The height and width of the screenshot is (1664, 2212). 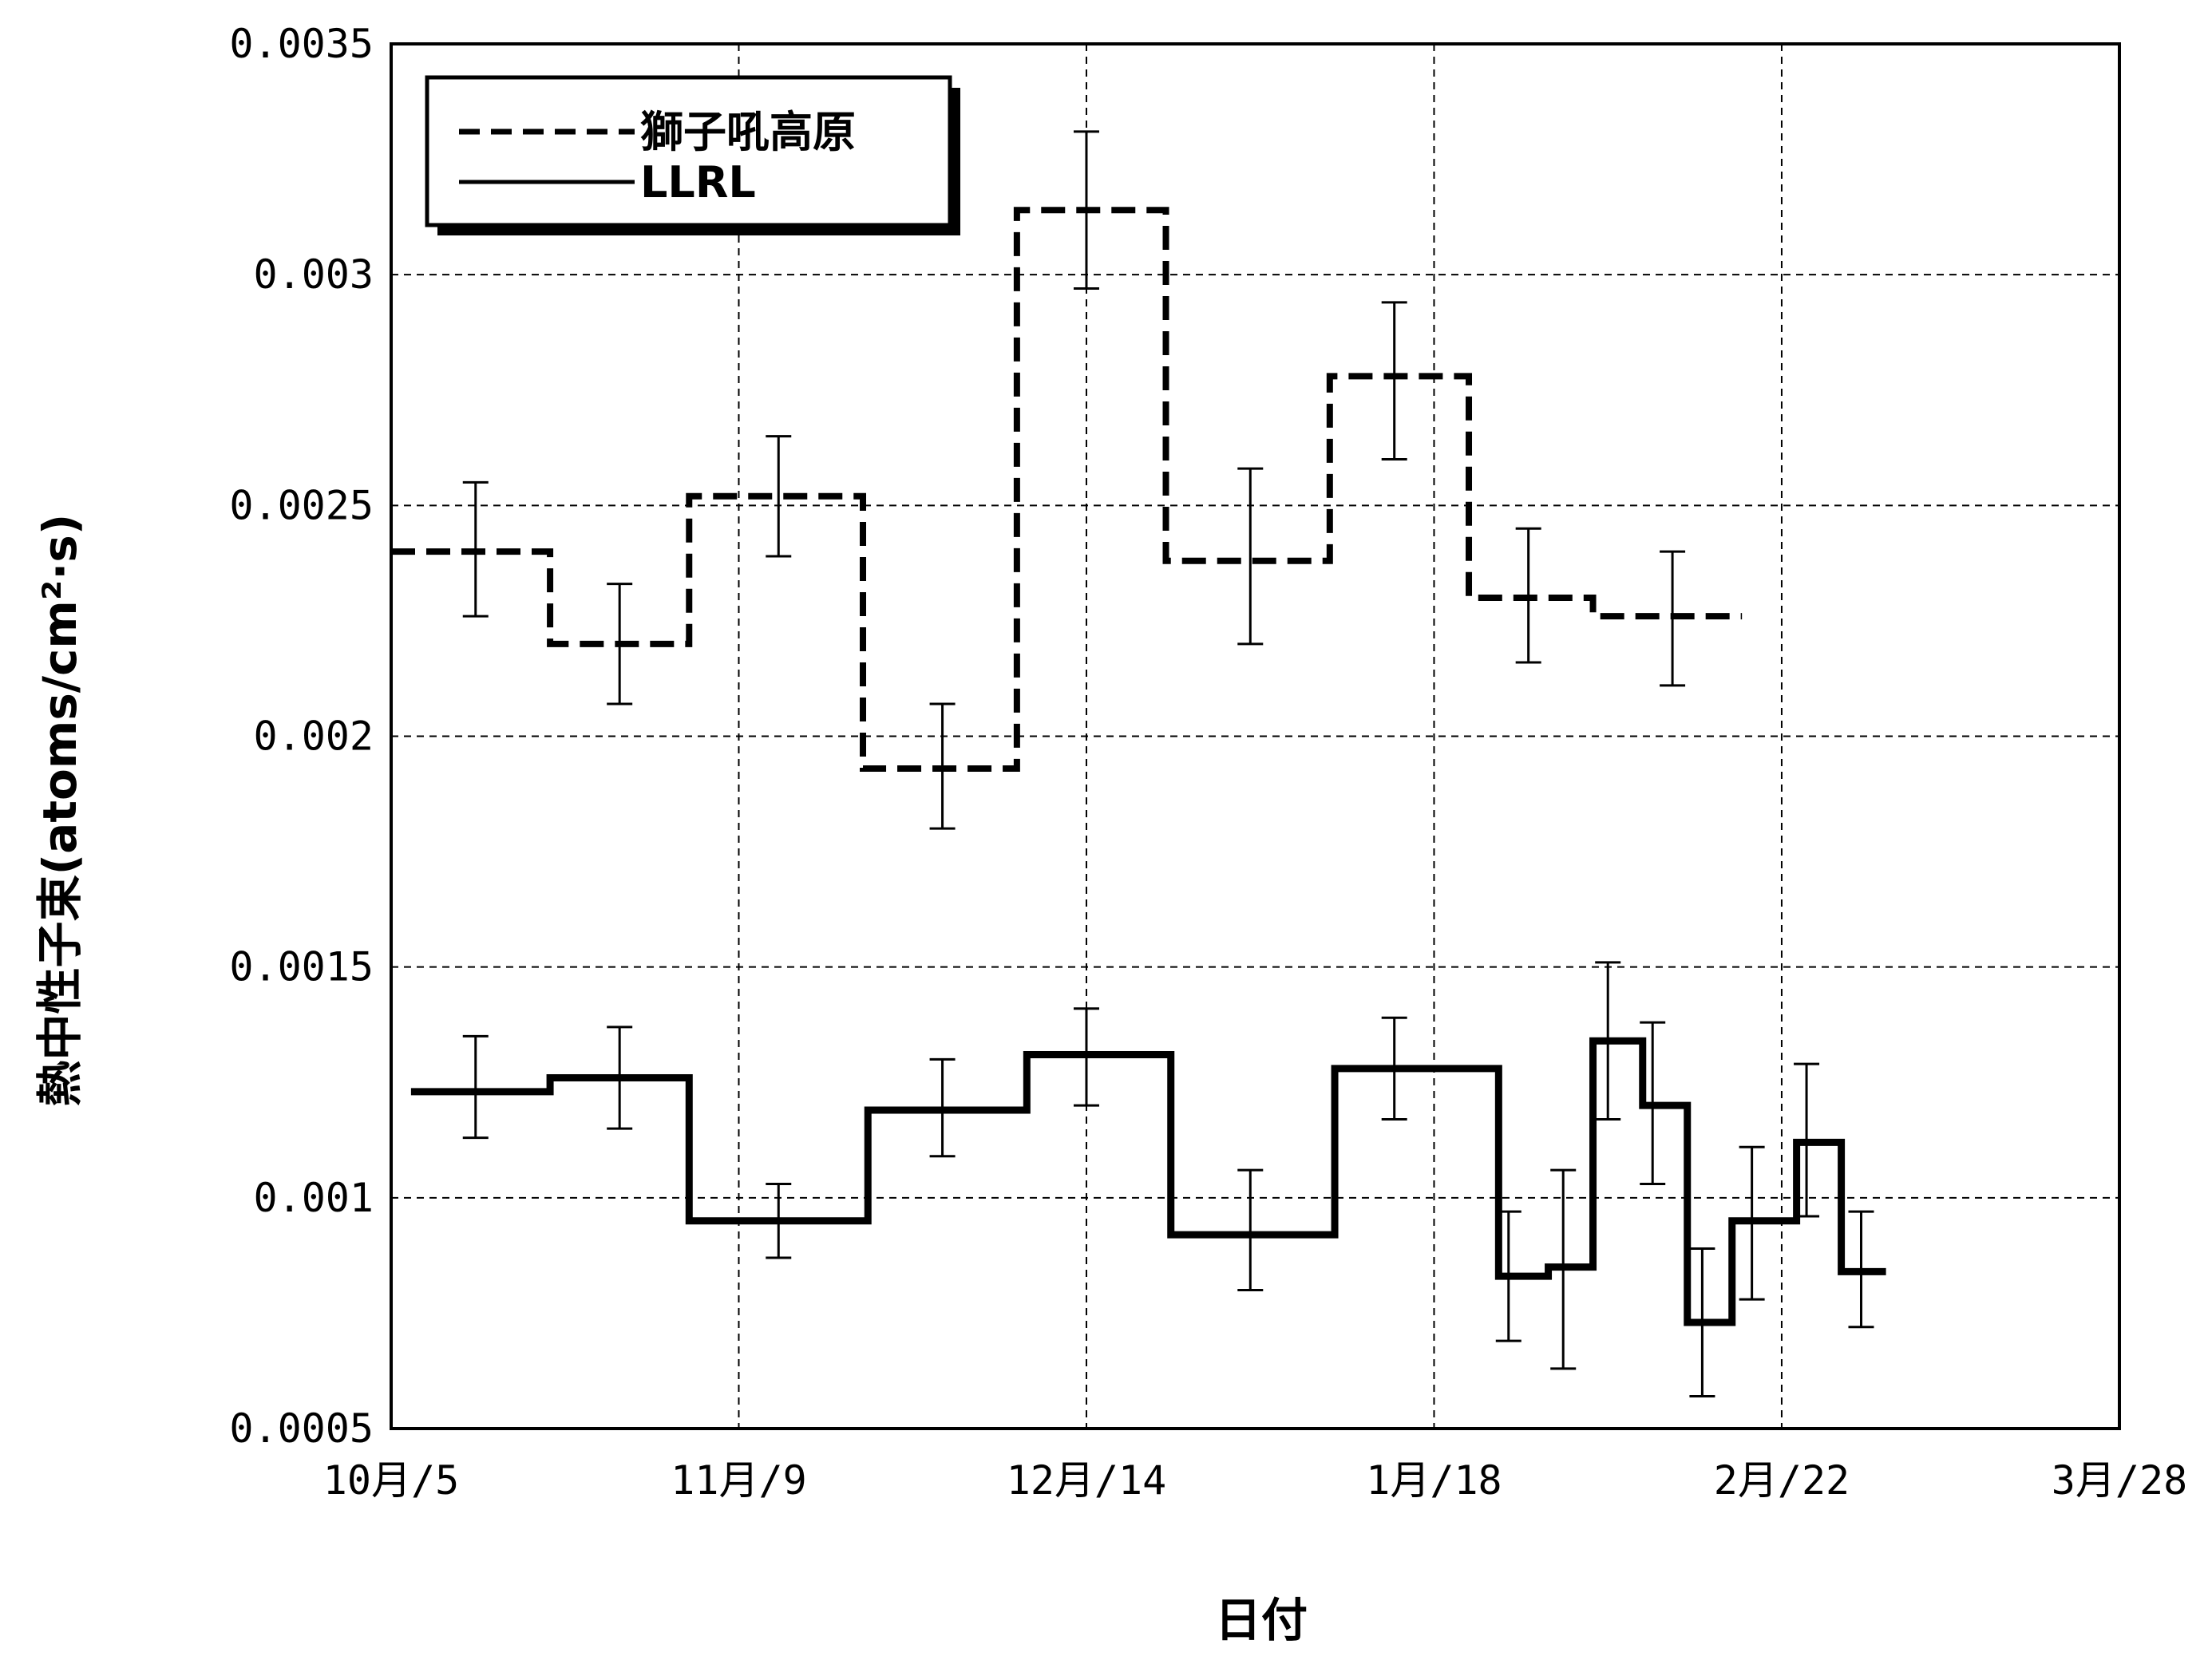 I want to click on y-axis-ticks: 0.0005 0.001 0.0015 0.002 0.0025 0.003 0.0035, so click(x=301, y=736).